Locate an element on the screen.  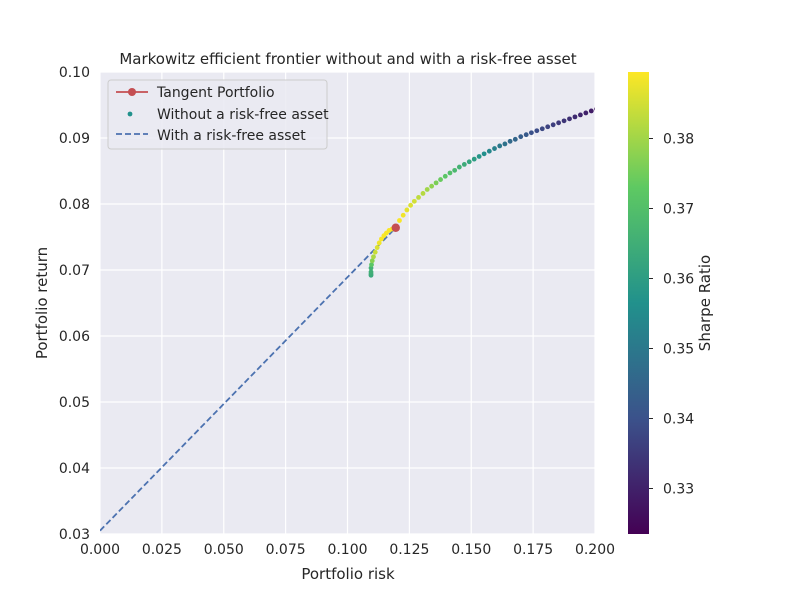
colorbar is located at coordinates (638, 303).